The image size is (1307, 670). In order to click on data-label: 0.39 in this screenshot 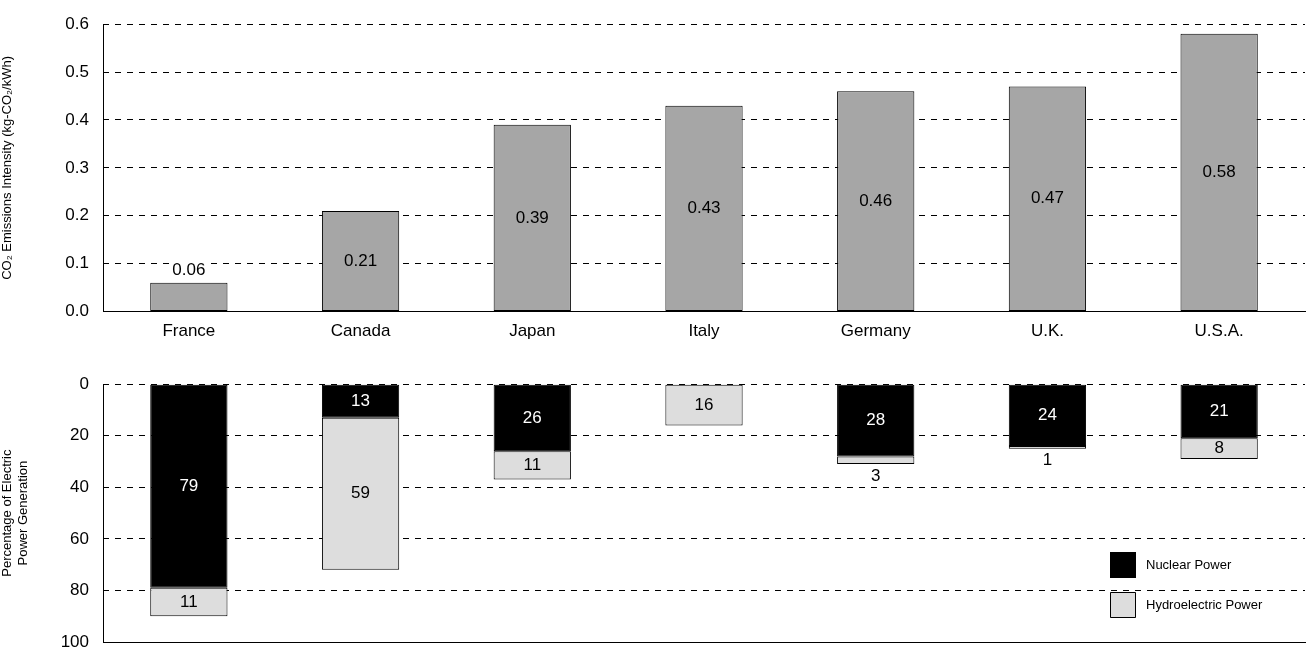, I will do `click(532, 217)`.